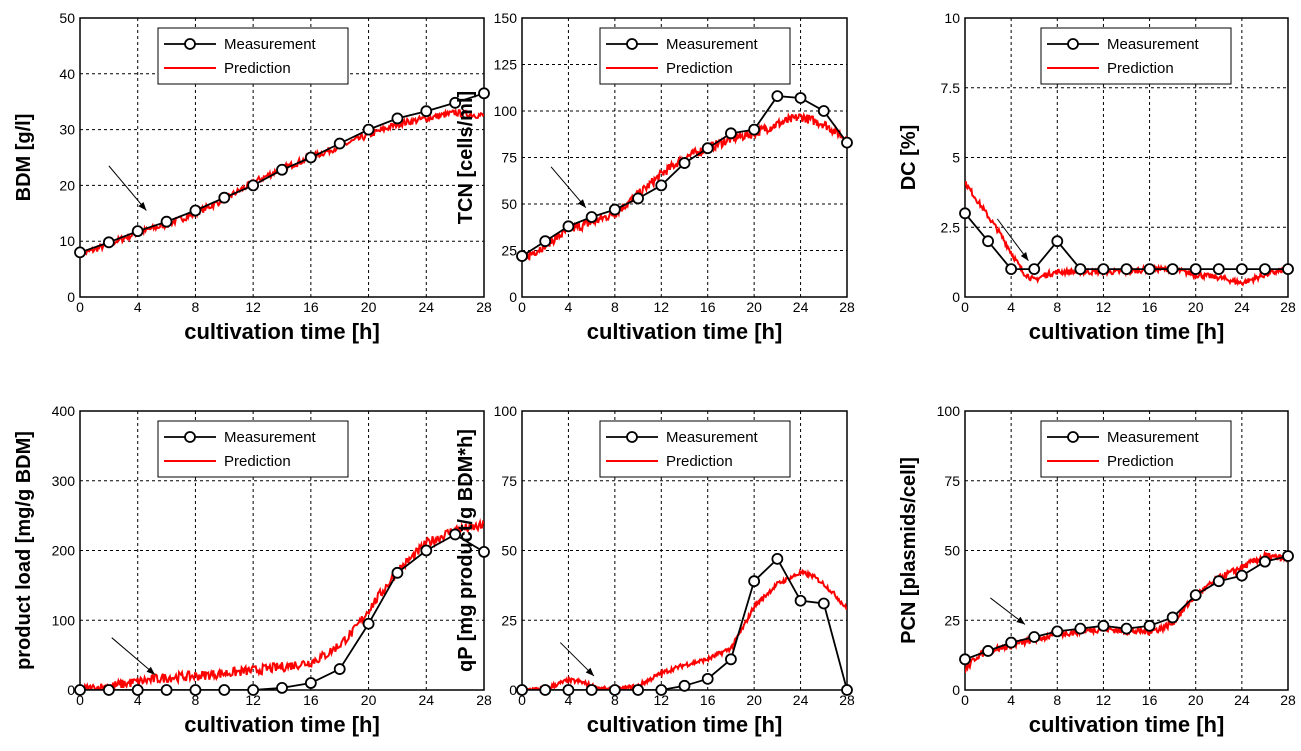 Image resolution: width=1301 pixels, height=751 pixels. Describe the element at coordinates (509, 620) in the screenshot. I see `y-tick-label: 25` at that location.